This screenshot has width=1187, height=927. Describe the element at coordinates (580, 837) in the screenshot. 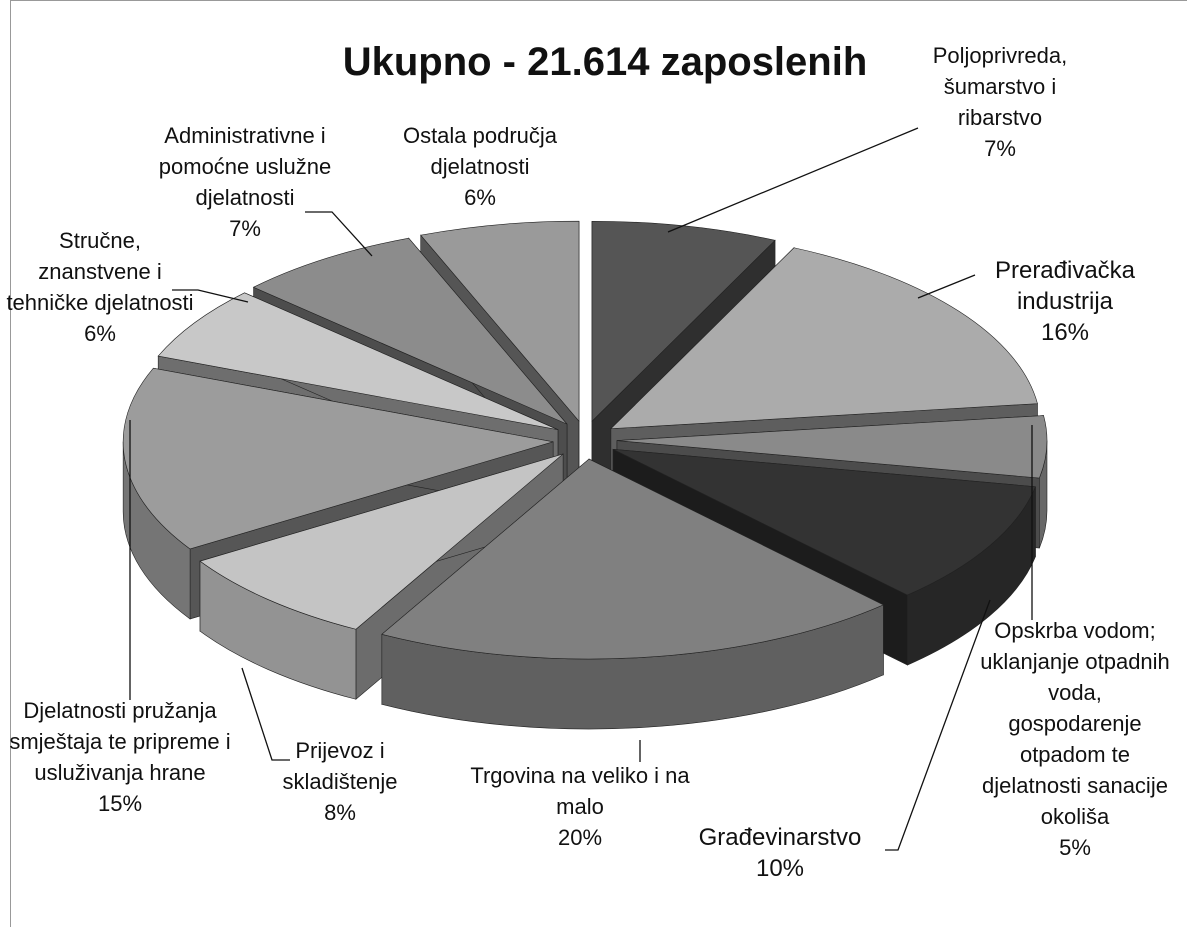

I see `slice-value-label: 20%` at that location.